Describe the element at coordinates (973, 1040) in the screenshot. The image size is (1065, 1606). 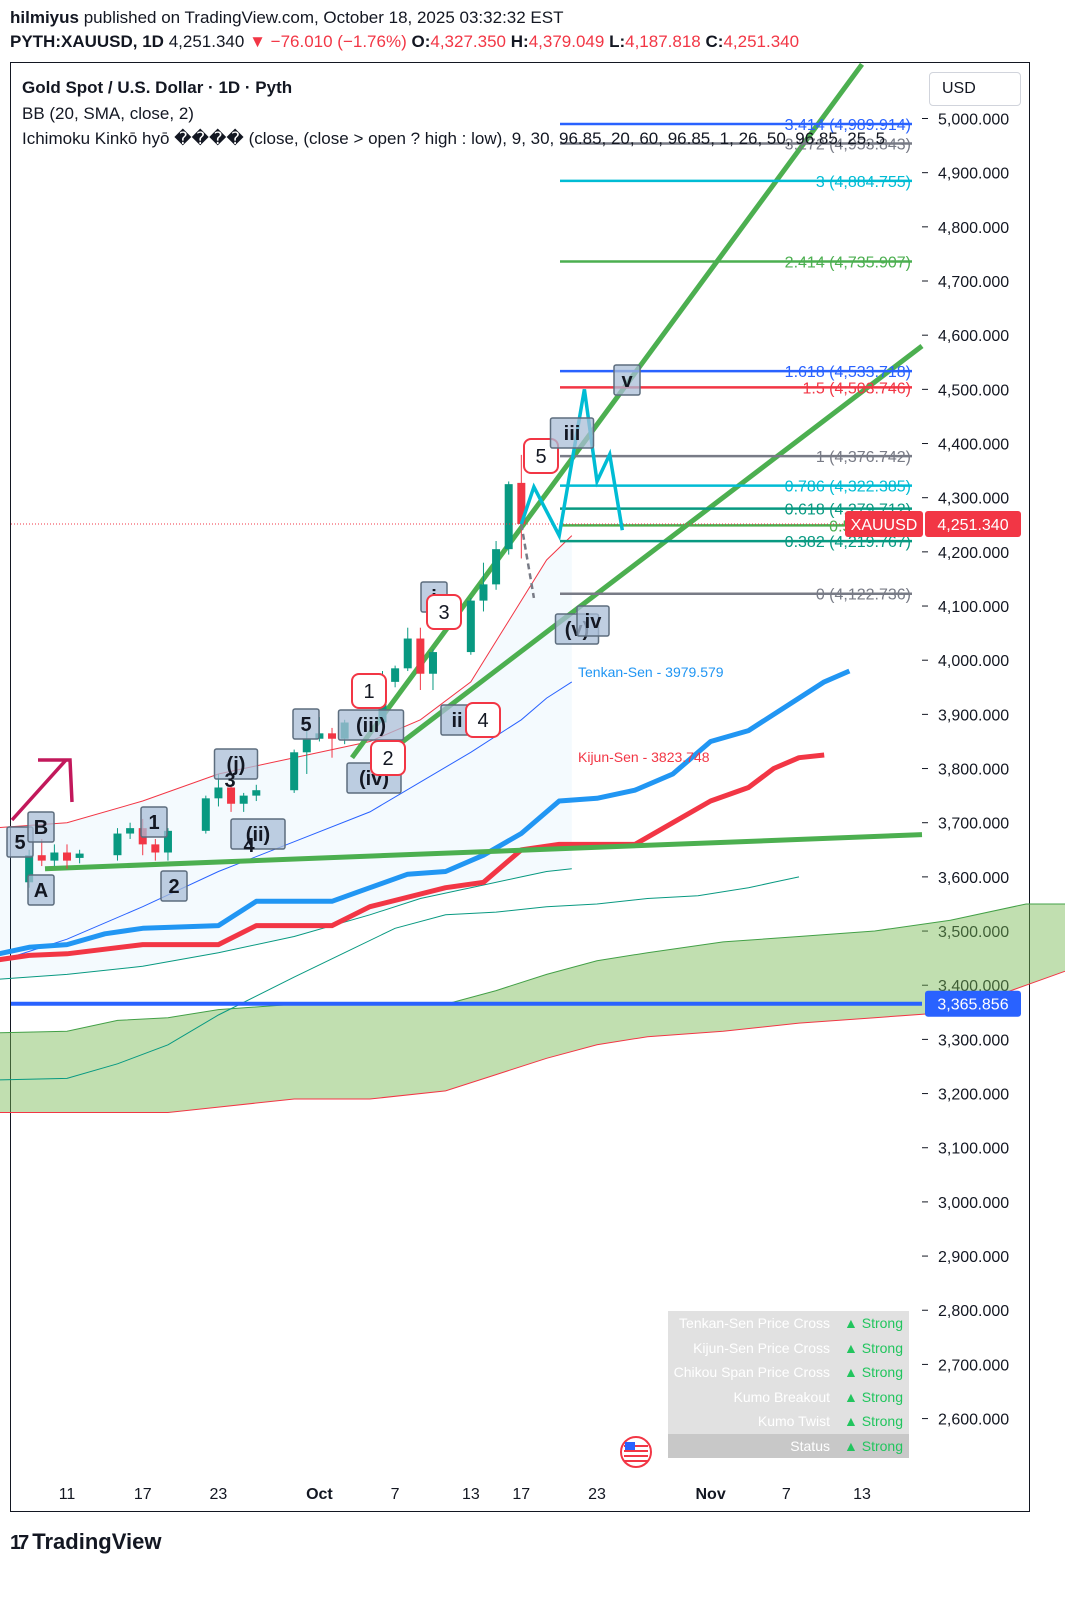
I see `y-axis-label: 3,300.000` at that location.